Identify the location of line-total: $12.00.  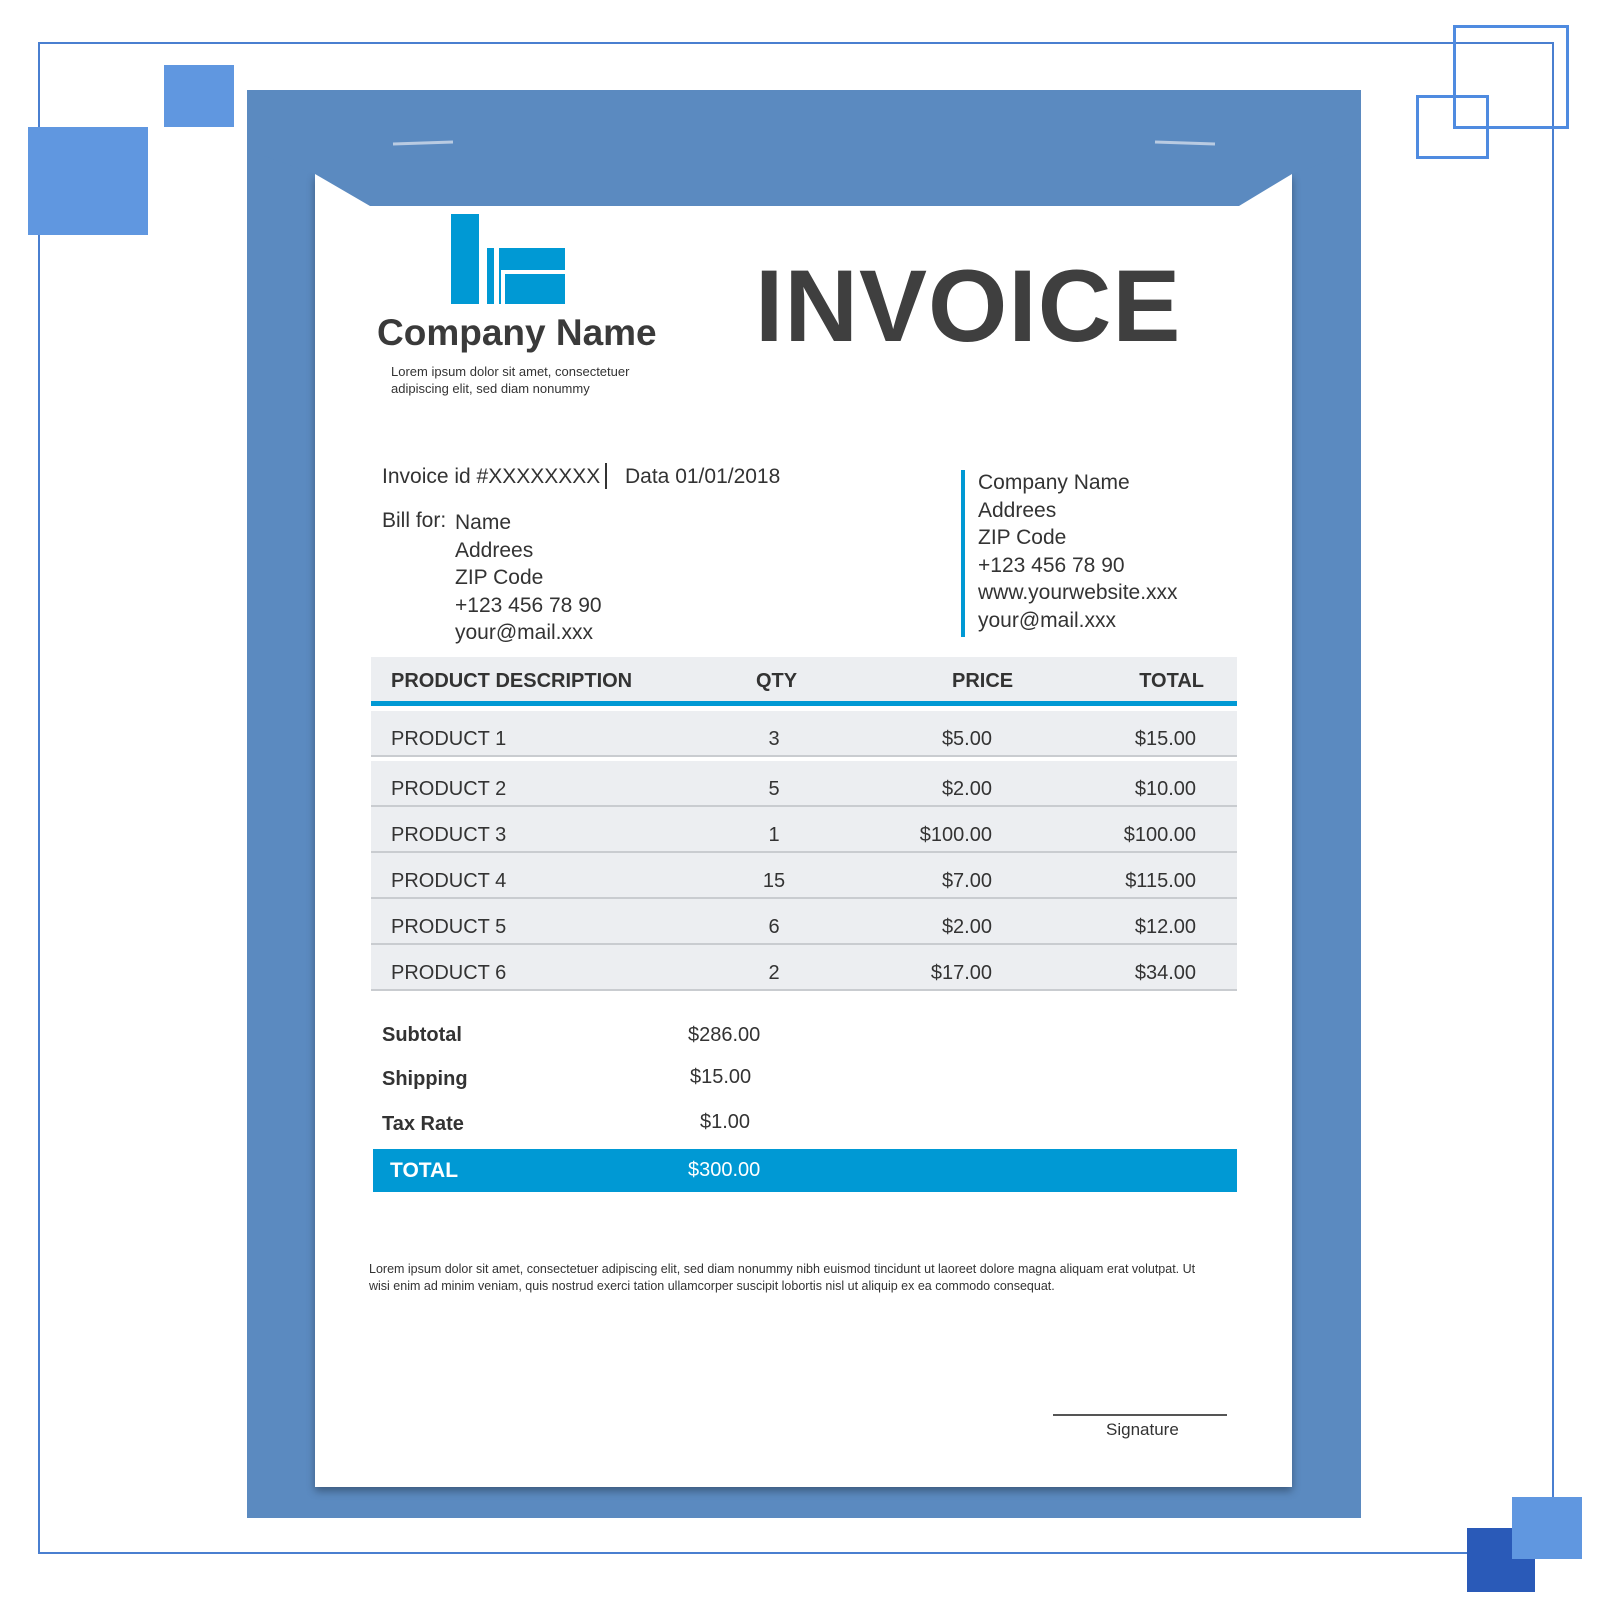
(1165, 927).